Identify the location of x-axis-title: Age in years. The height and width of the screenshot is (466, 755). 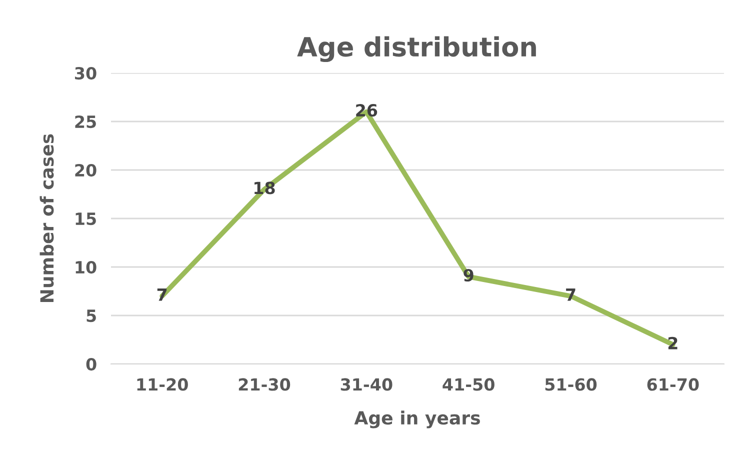
(417, 419).